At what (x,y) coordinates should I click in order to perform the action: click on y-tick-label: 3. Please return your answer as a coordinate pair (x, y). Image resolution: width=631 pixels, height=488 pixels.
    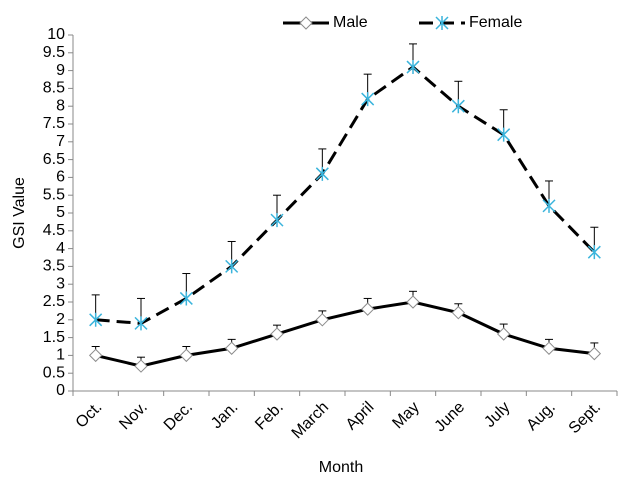
    Looking at the image, I should click on (60, 283).